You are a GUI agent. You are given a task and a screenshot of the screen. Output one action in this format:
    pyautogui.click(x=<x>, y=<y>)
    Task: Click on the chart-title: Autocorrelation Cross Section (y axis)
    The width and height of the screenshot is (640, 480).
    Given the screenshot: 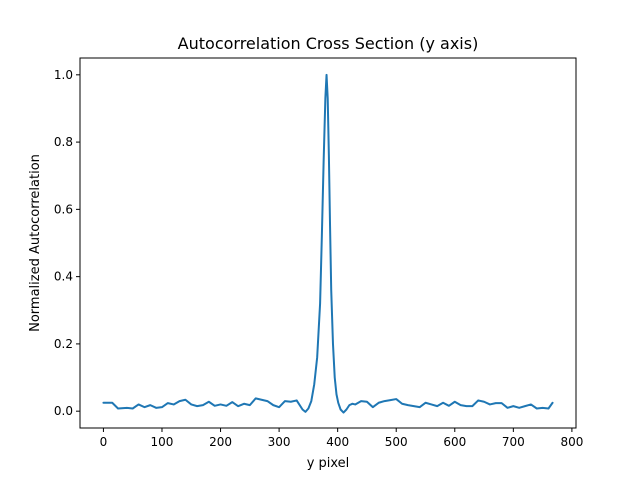 What is the action you would take?
    pyautogui.click(x=328, y=43)
    